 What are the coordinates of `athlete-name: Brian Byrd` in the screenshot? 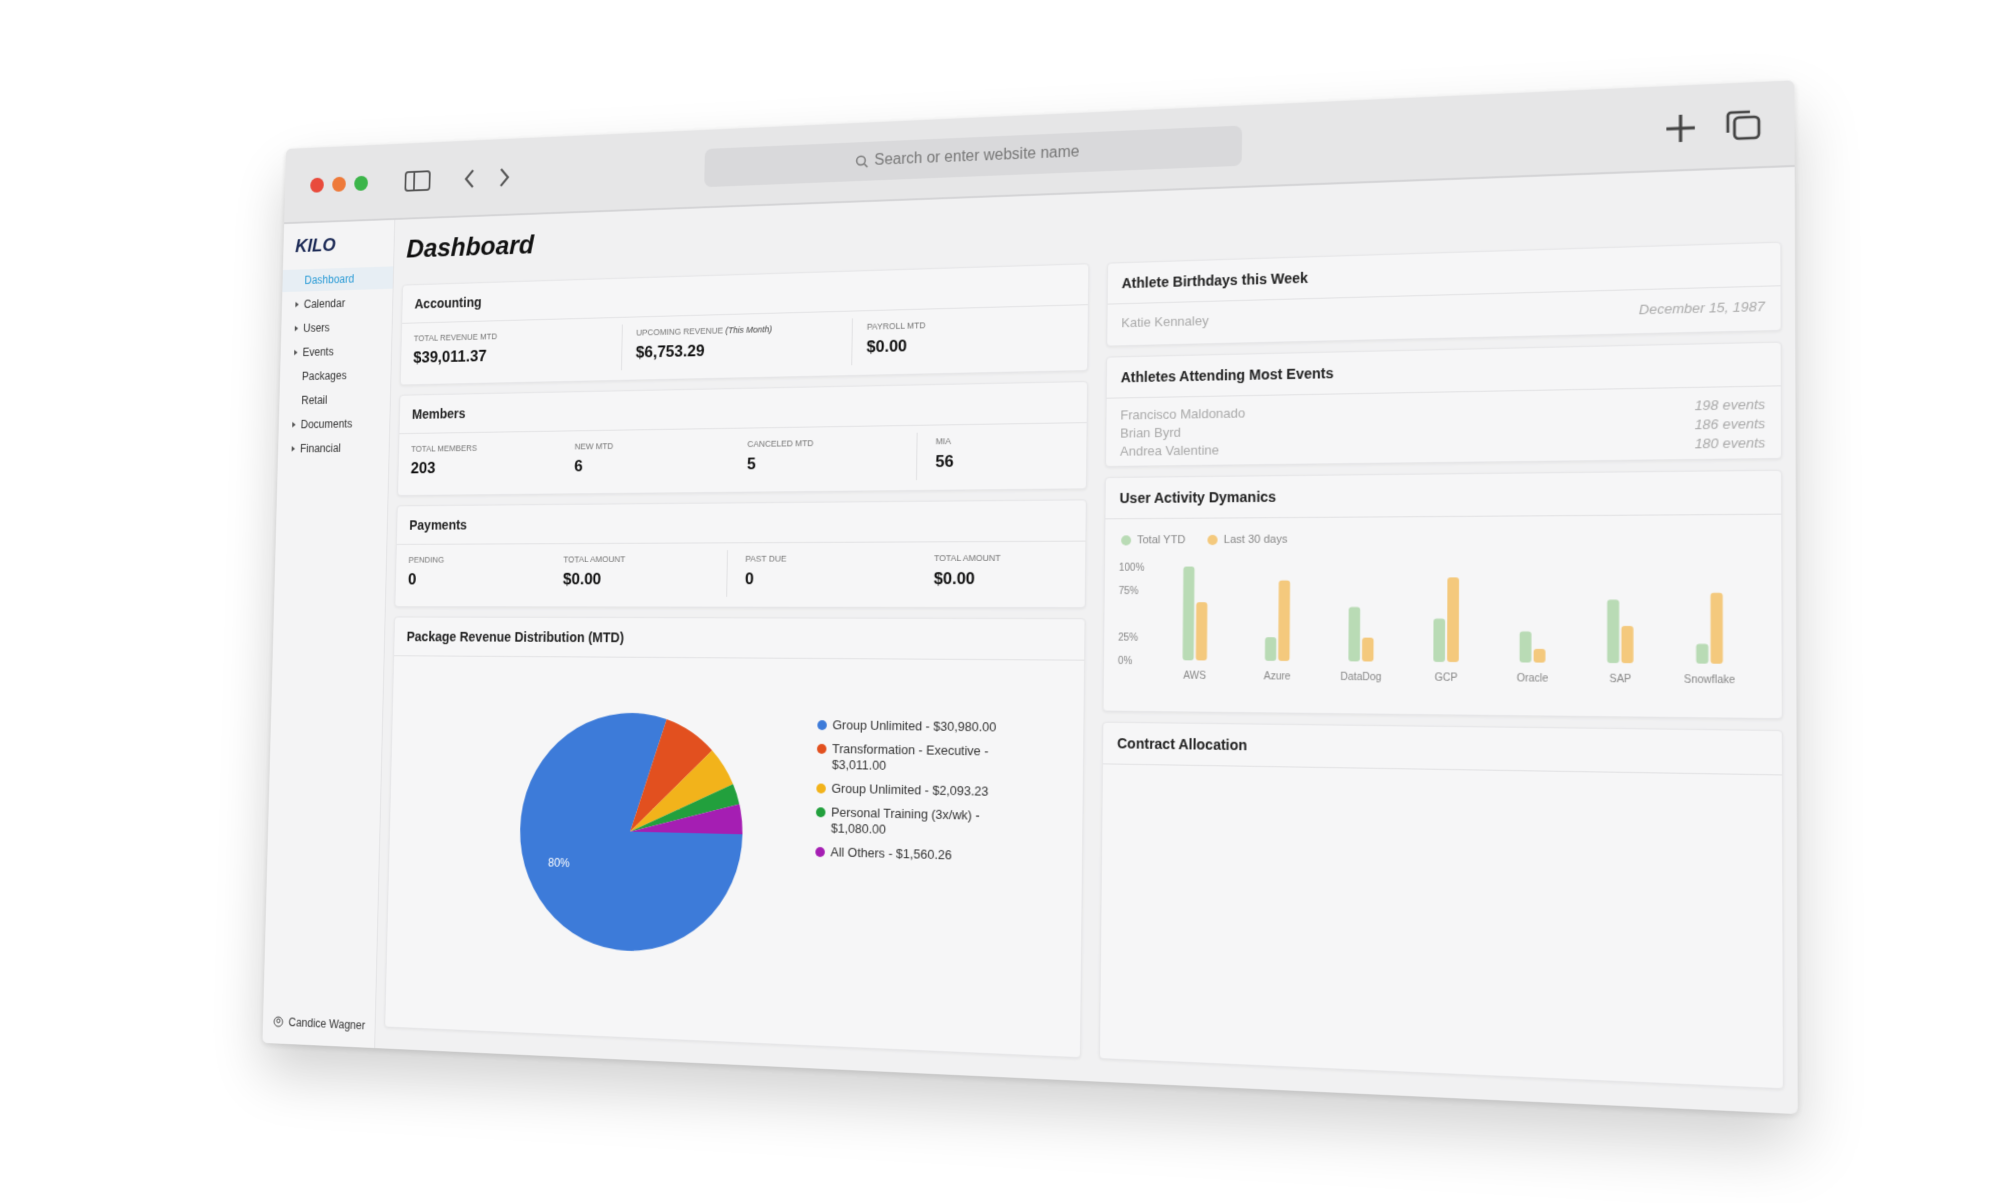 It's located at (1150, 432).